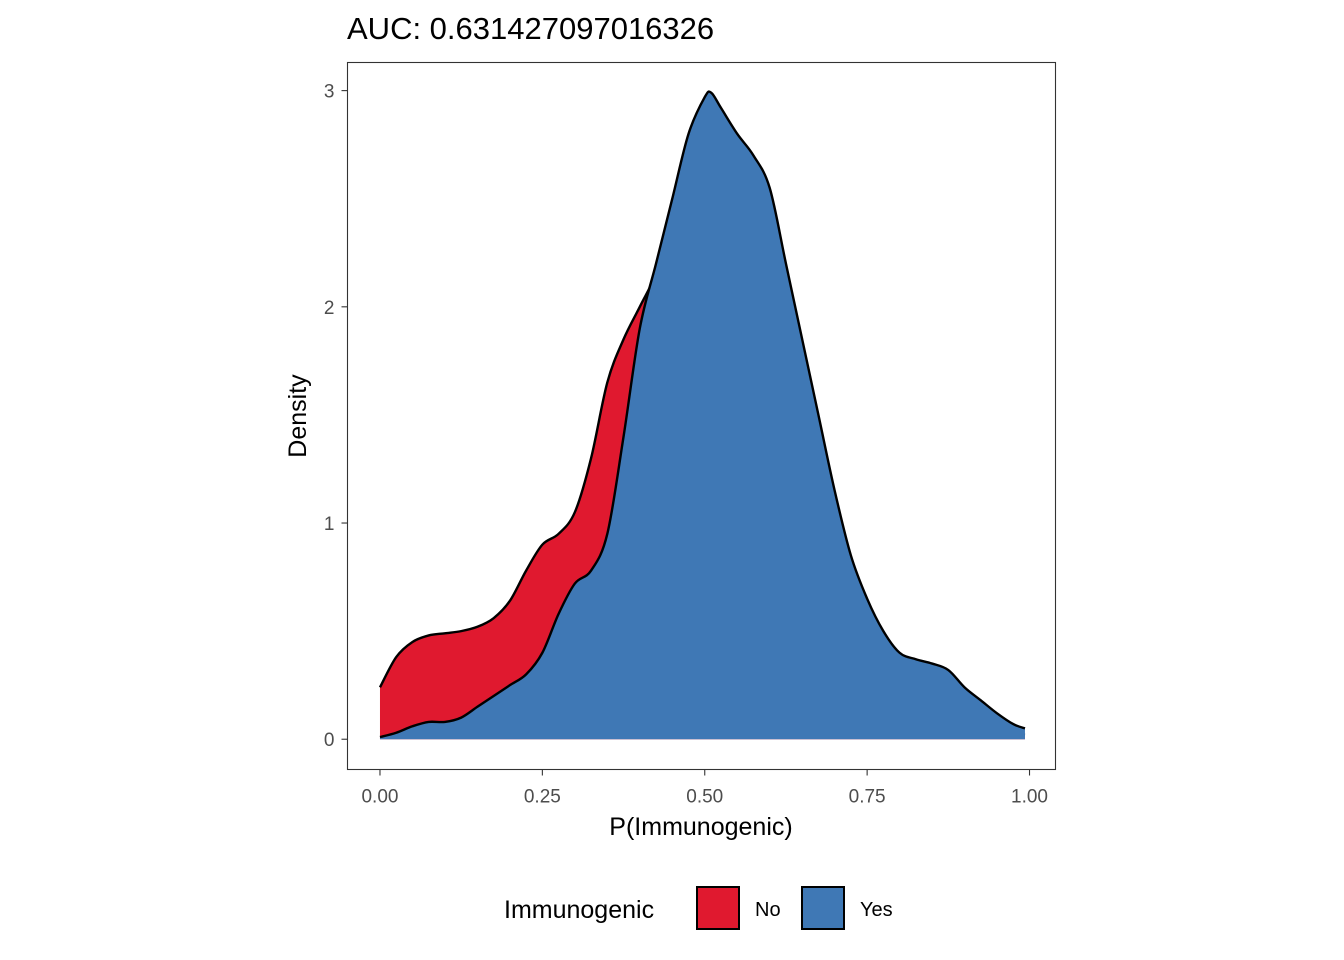 This screenshot has width=1344, height=960. Describe the element at coordinates (867, 797) in the screenshot. I see `x-tick-label: 0.75` at that location.